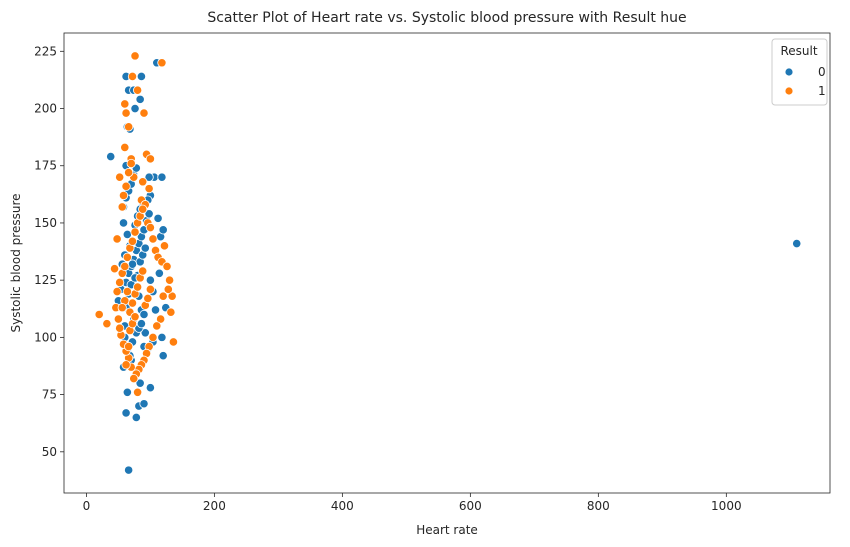  Describe the element at coordinates (45, 51) in the screenshot. I see `y-tick-label: 225` at that location.